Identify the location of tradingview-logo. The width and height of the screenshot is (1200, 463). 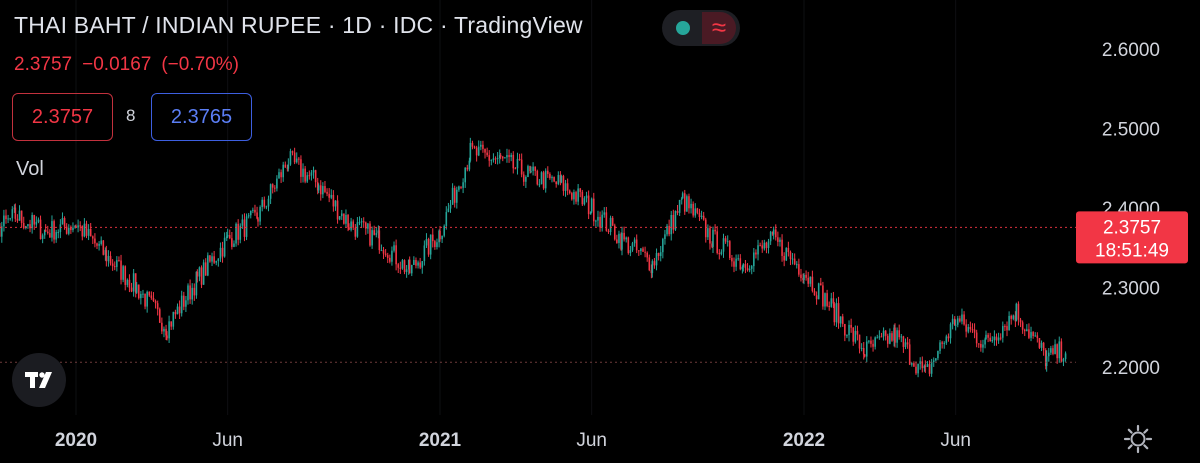
(39, 380).